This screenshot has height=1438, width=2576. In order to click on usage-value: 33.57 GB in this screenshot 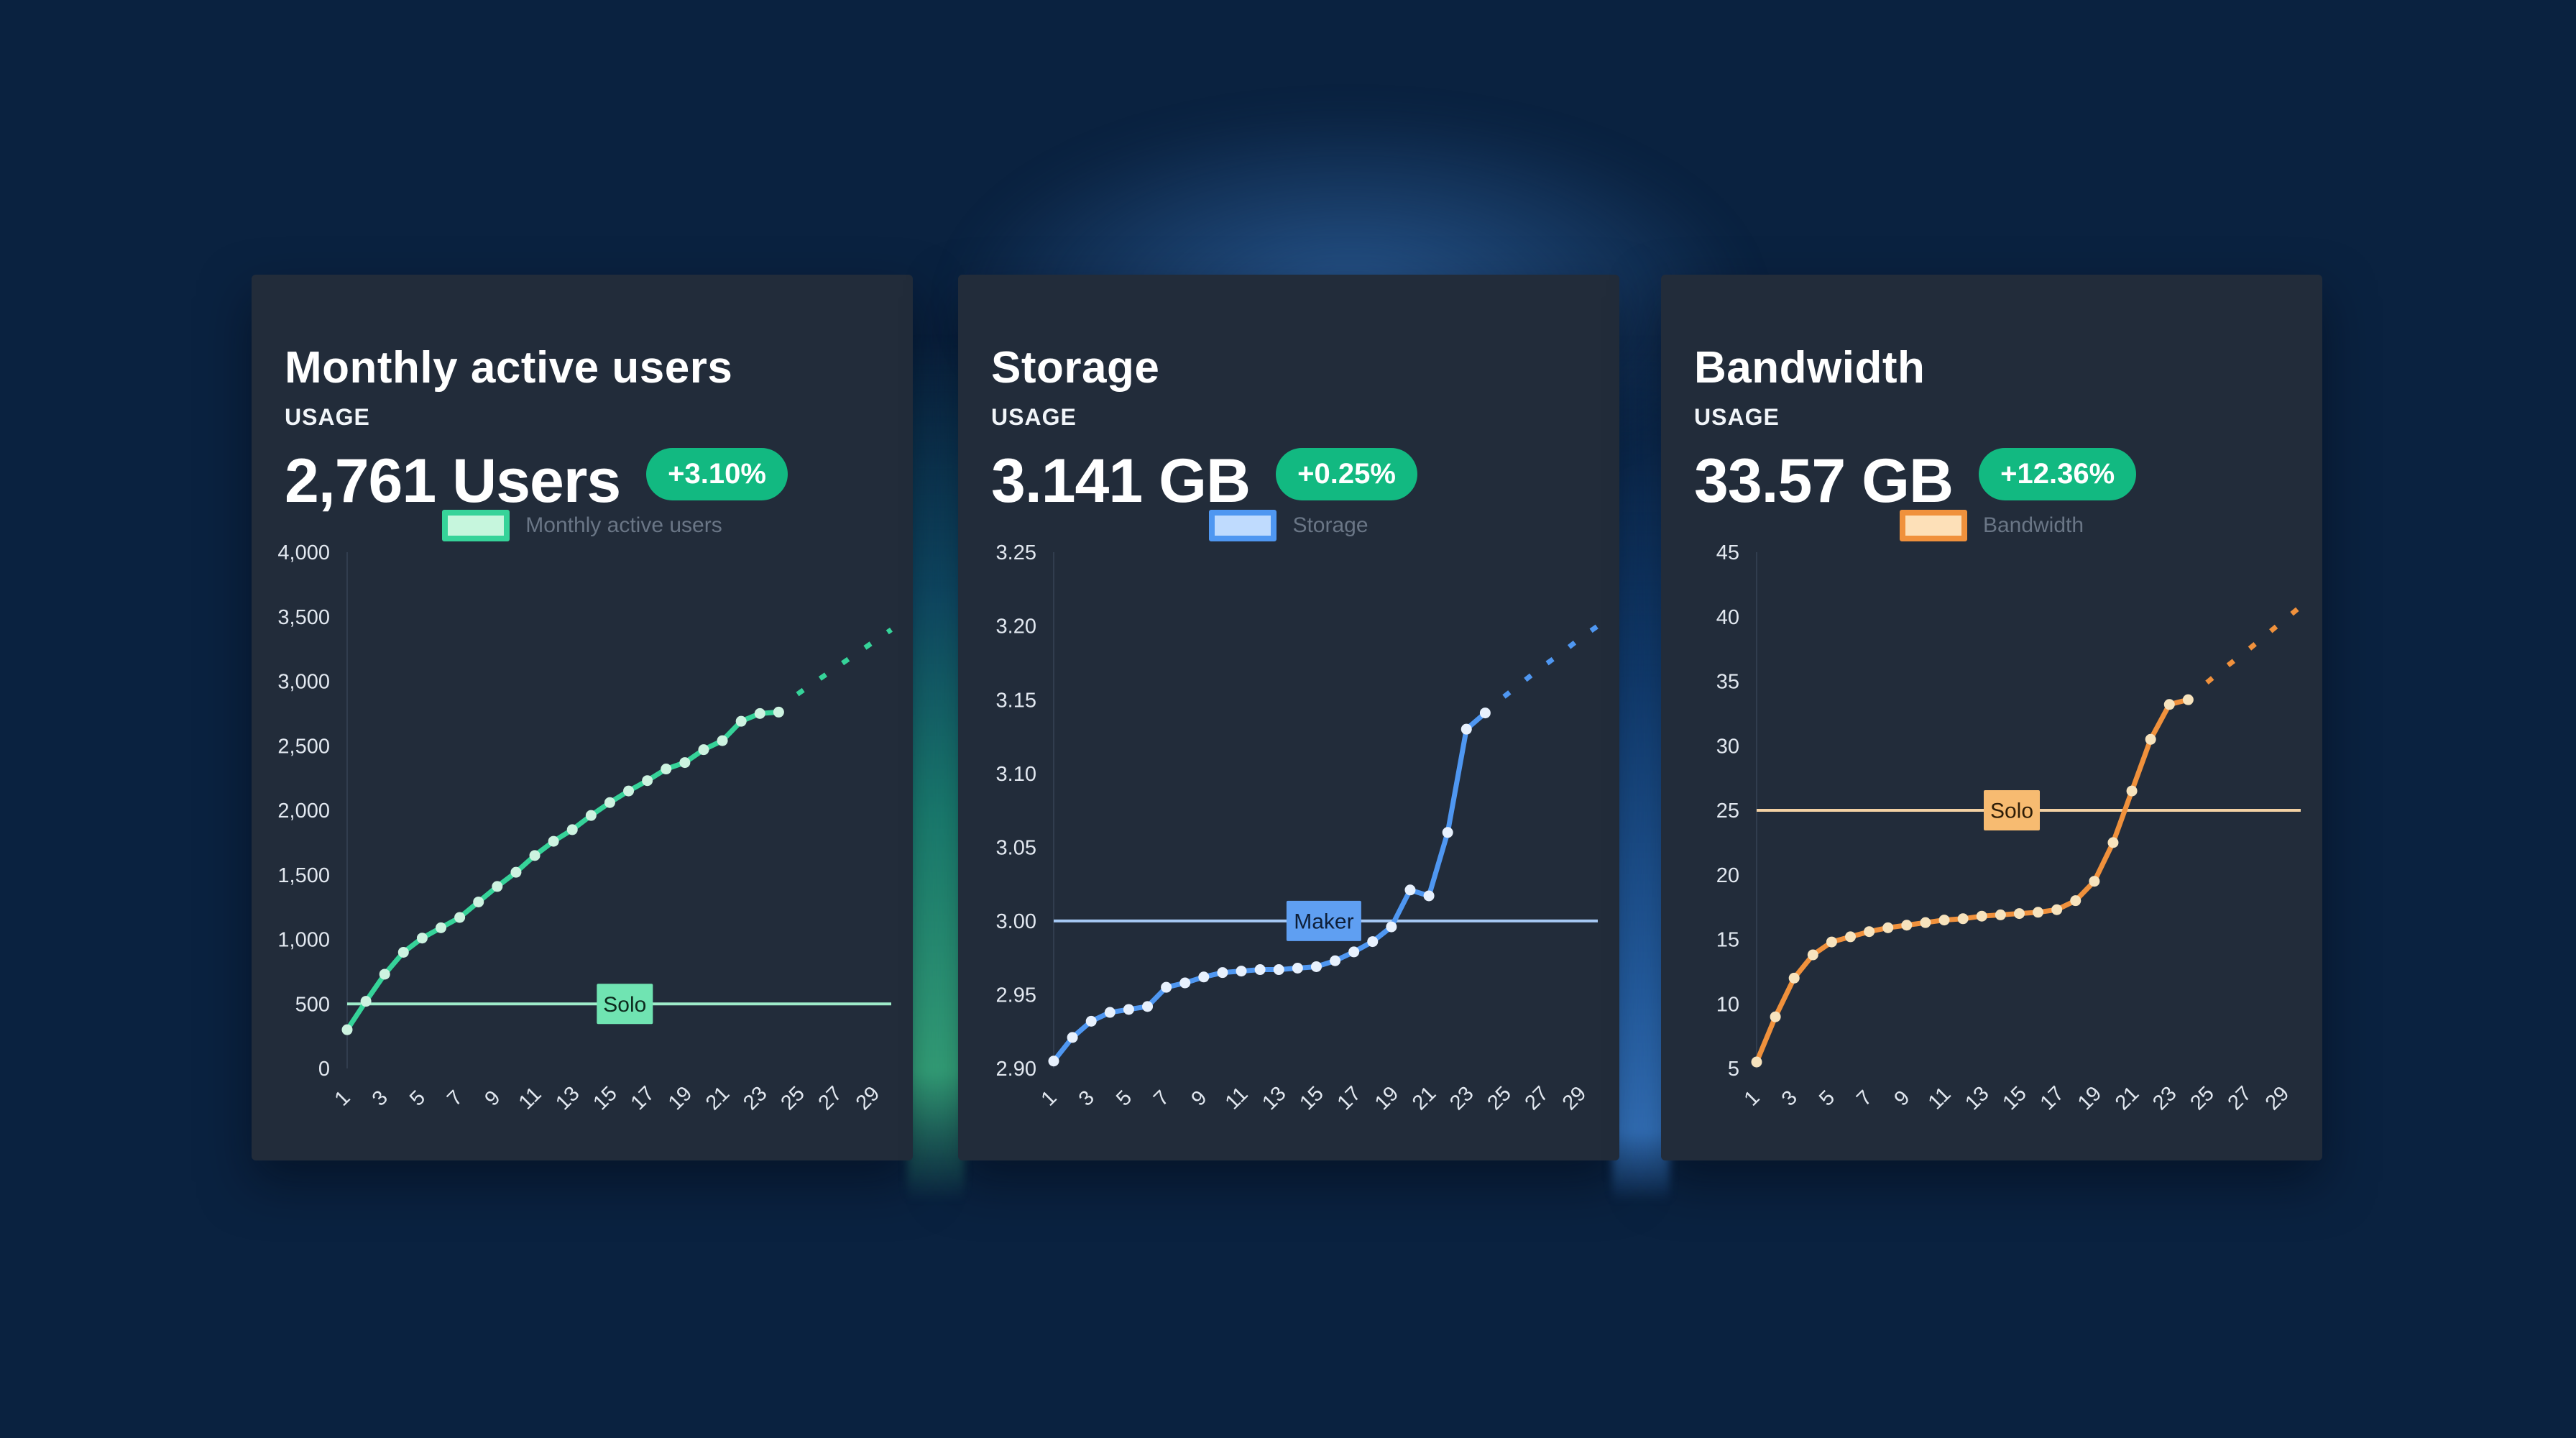, I will do `click(1824, 481)`.